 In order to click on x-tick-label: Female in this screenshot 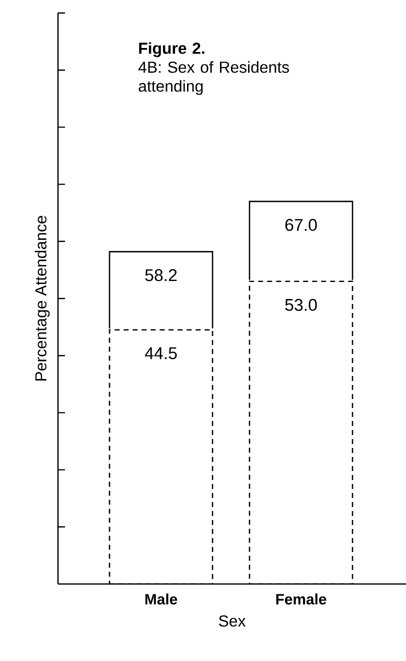, I will do `click(301, 599)`.